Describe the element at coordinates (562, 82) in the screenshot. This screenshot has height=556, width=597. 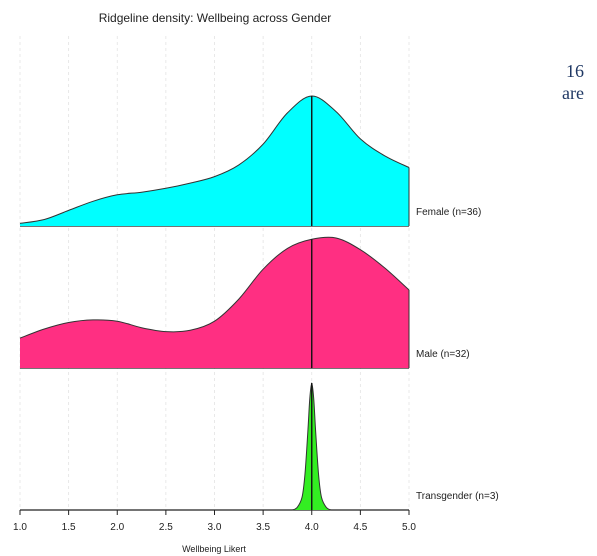
I see `side-text: 16 are` at that location.